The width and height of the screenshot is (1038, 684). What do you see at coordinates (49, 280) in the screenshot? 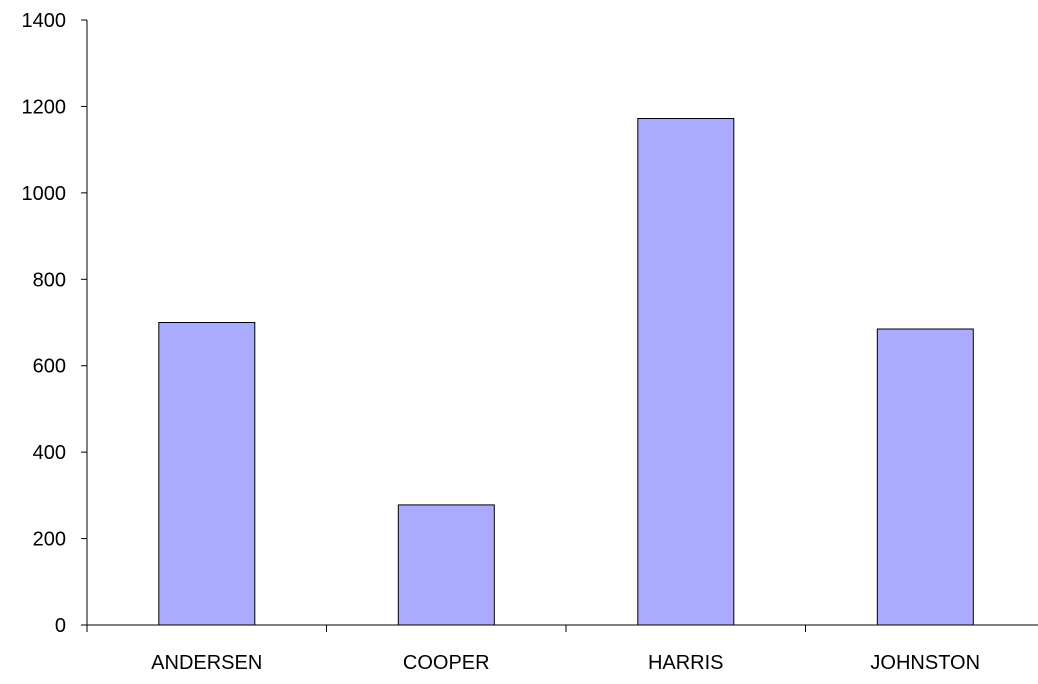
I see `y-tick-label: 800` at bounding box center [49, 280].